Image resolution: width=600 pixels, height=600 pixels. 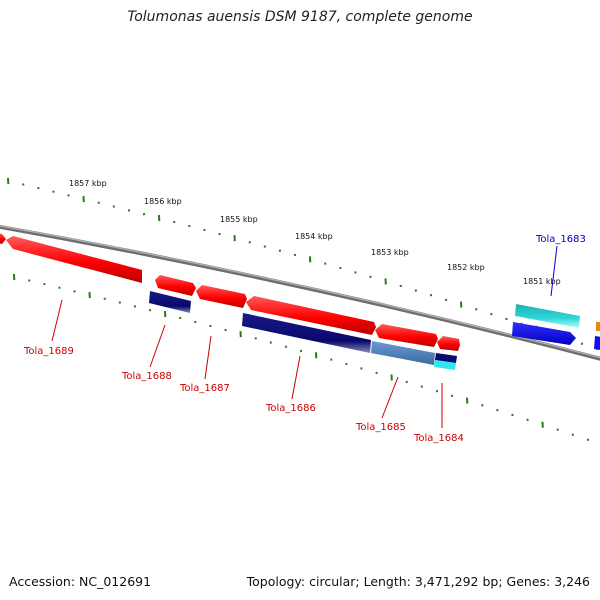 What do you see at coordinates (542, 281) in the screenshot?
I see `tick-label: 1851 kbp` at bounding box center [542, 281].